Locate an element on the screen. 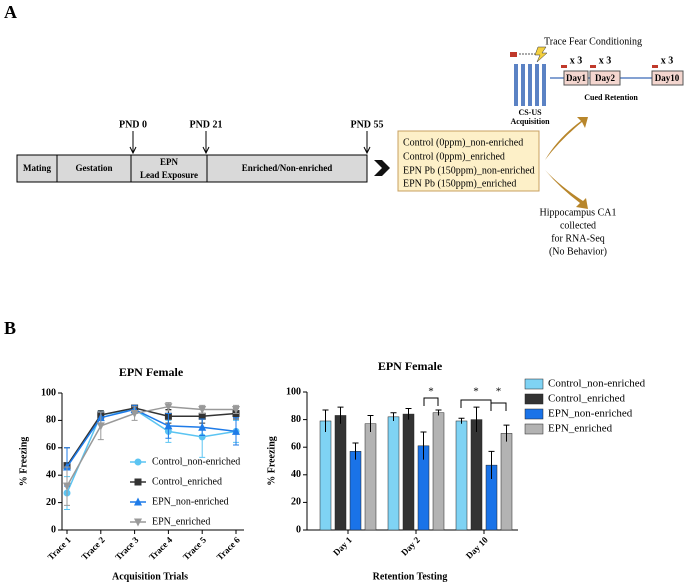  shock-icon is located at coordinates (541, 54).